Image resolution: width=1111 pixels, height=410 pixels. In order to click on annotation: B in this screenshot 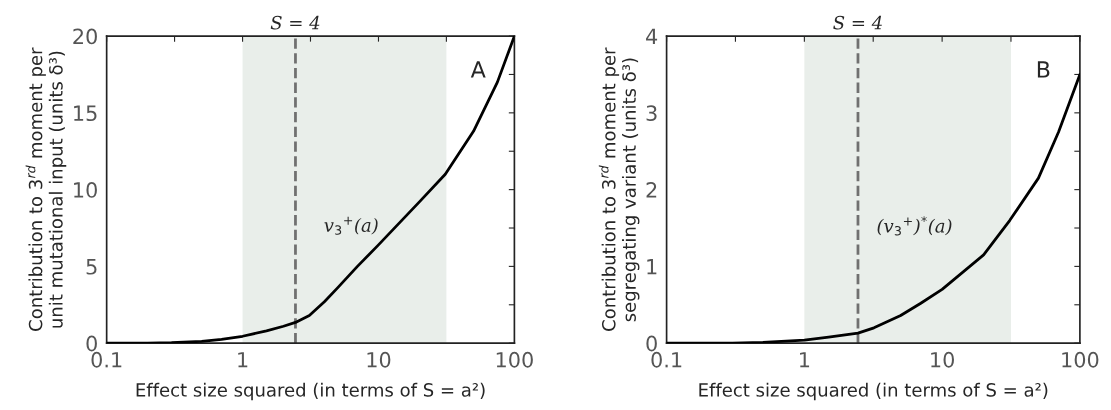, I will do `click(1043, 69)`.